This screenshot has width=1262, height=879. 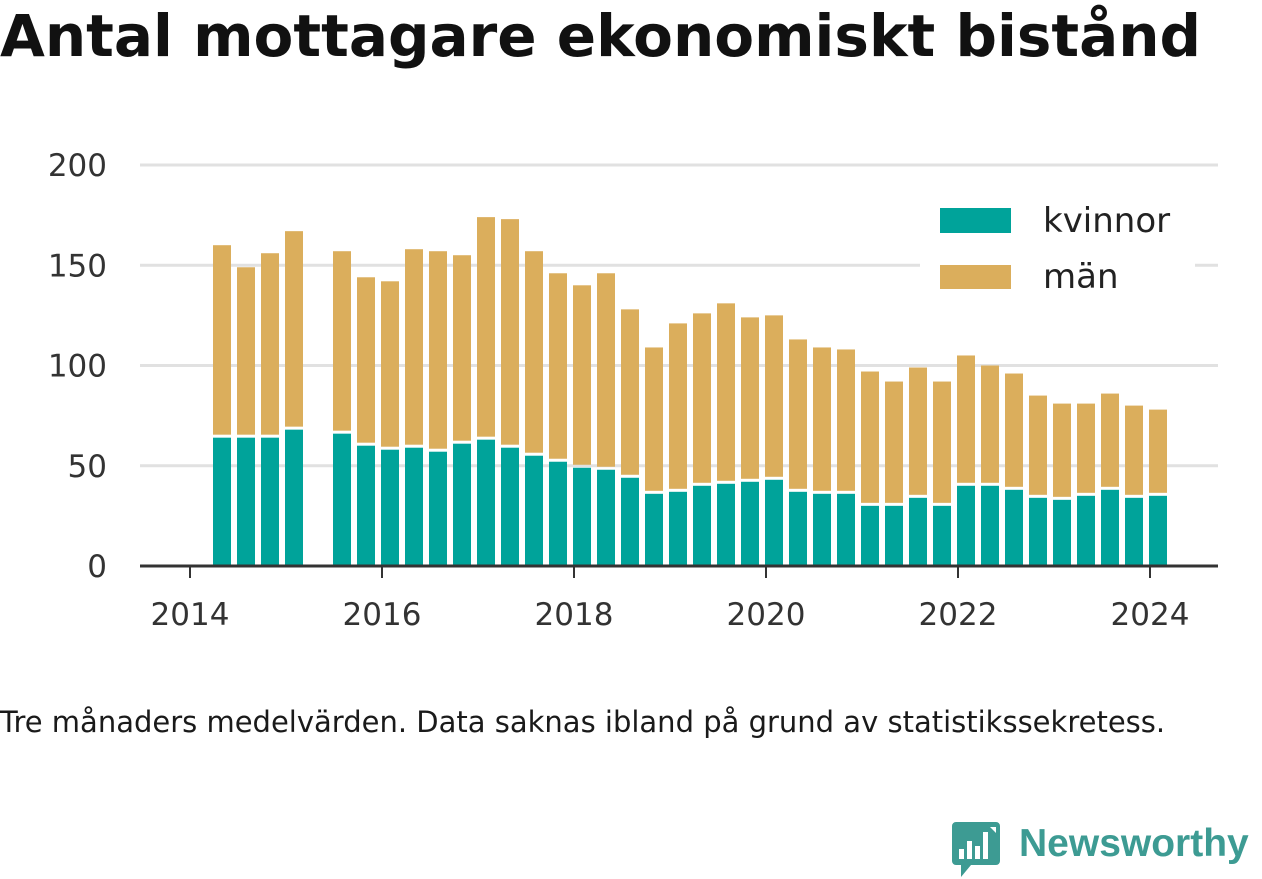 What do you see at coordinates (190, 615) in the screenshot?
I see `x-tick-label-2014: 2014` at bounding box center [190, 615].